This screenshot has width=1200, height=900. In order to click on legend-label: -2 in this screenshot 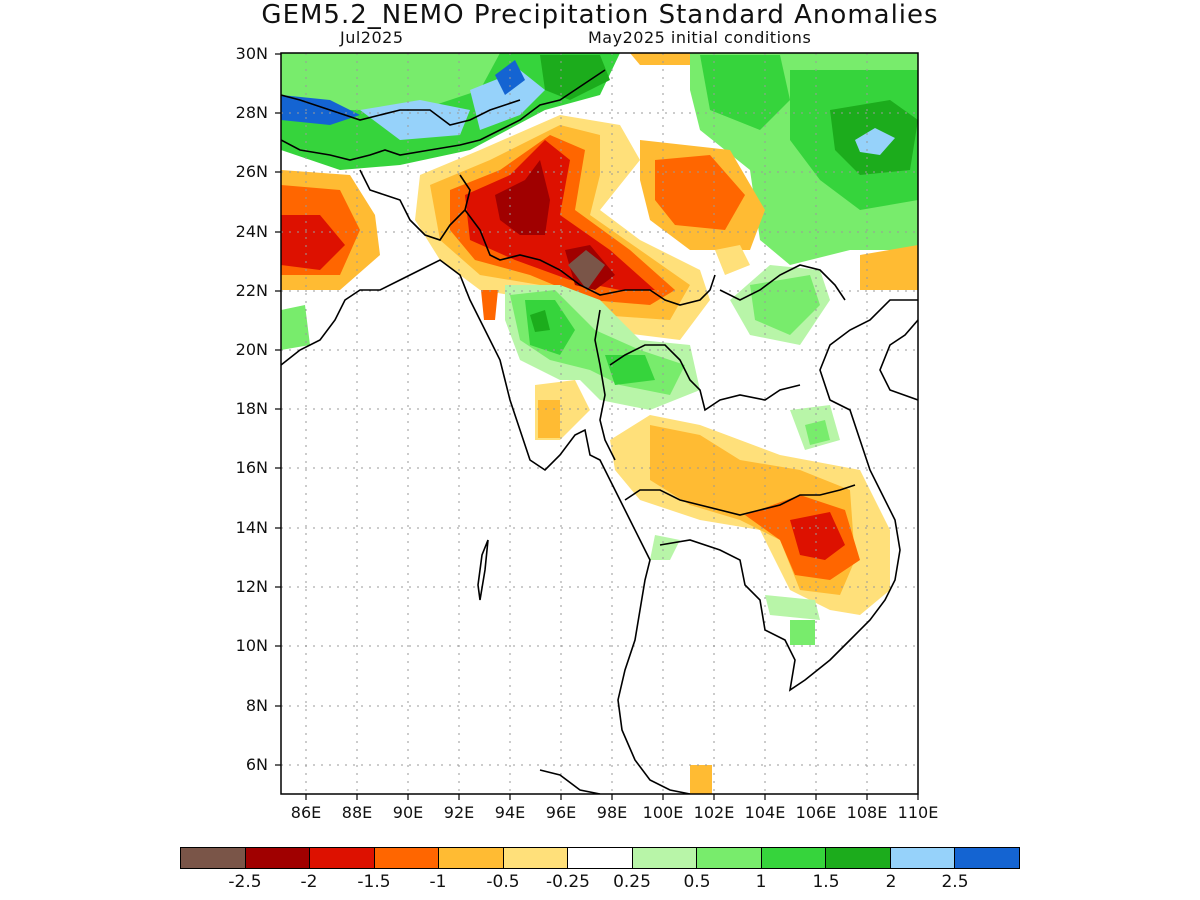, I will do `click(309, 882)`.